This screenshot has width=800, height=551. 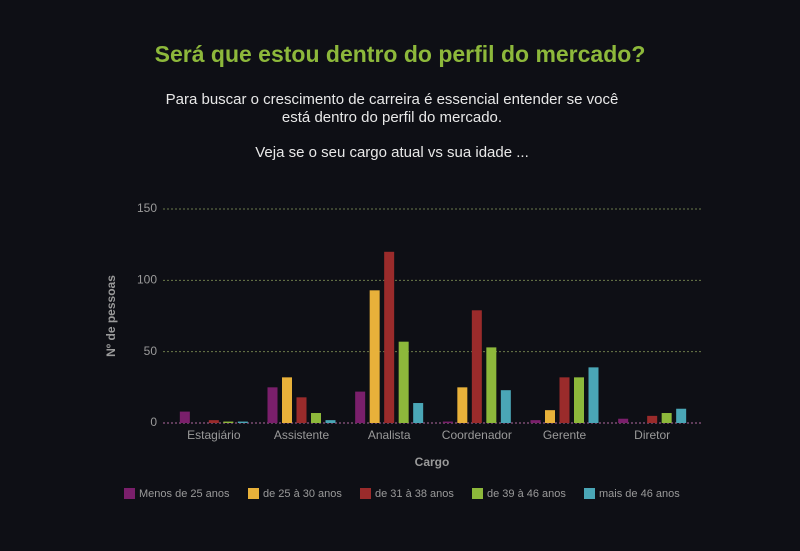 I want to click on y-tick-label: 150, so click(x=147, y=208).